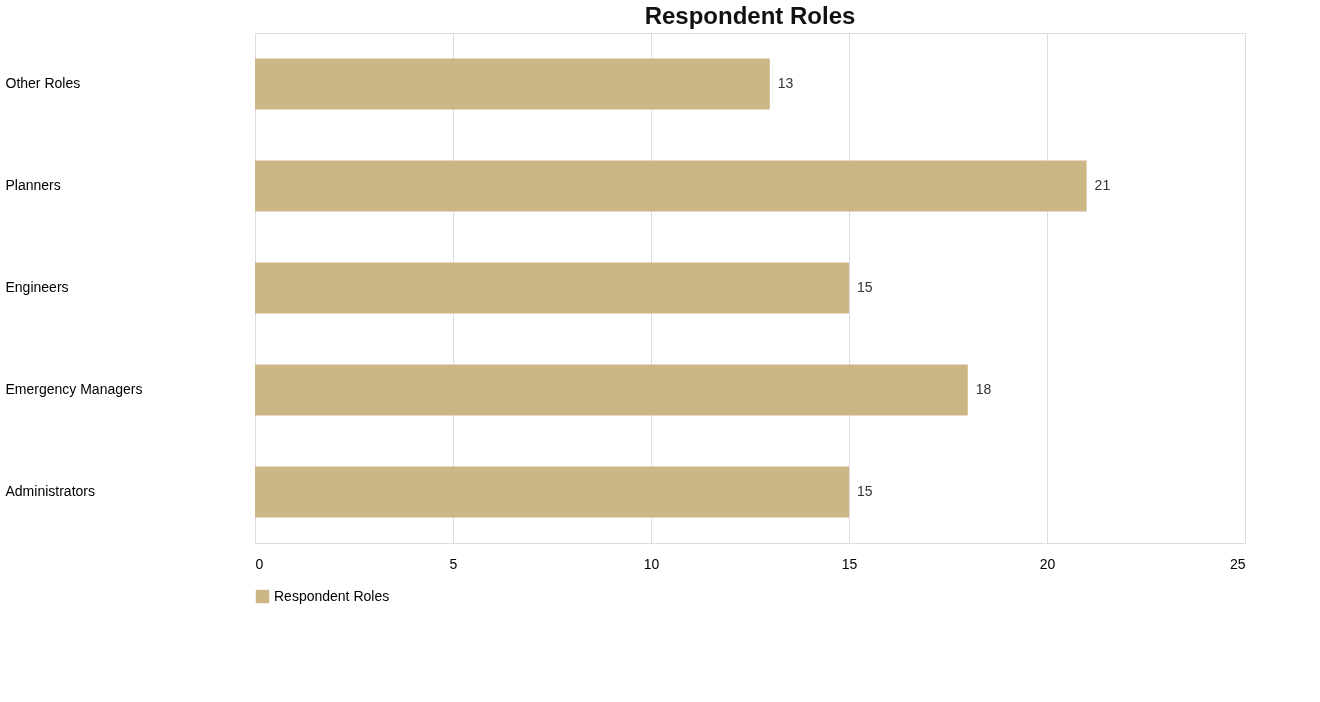 This screenshot has width=1320, height=702. Describe the element at coordinates (37, 287) in the screenshot. I see `y-tick-label: Engineers` at that location.